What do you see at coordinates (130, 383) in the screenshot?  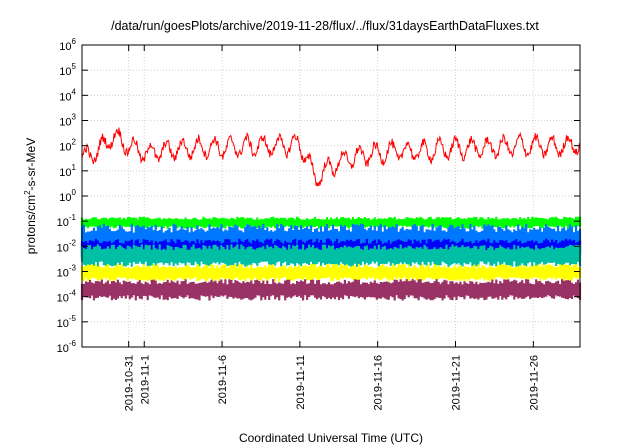 I see `x-tick-label: 2019-10-31` at bounding box center [130, 383].